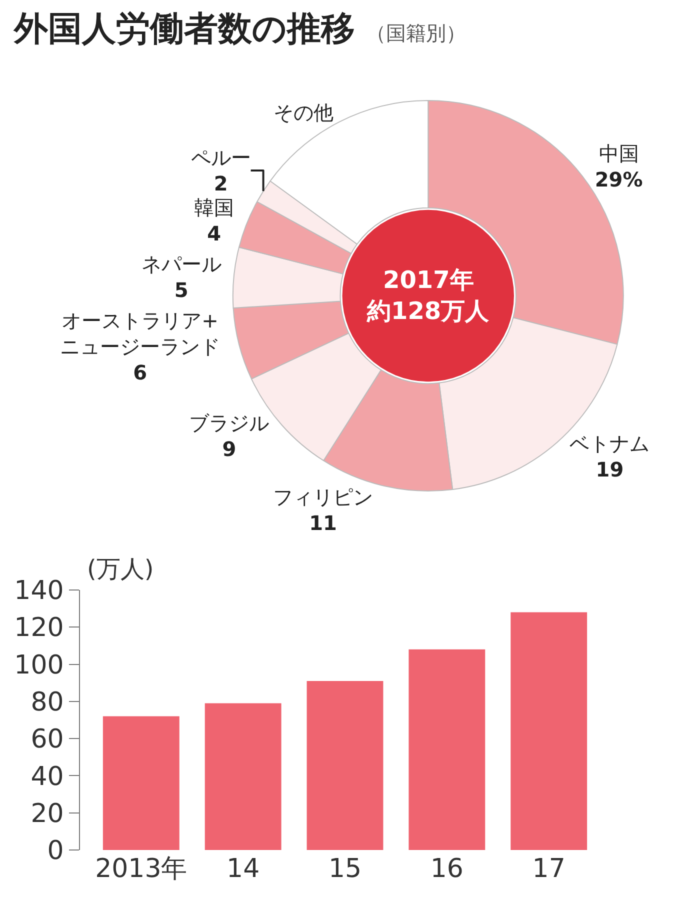 Image resolution: width=700 pixels, height=911 pixels. Describe the element at coordinates (214, 208) in the screenshot. I see `slice-label: 韓国` at that location.